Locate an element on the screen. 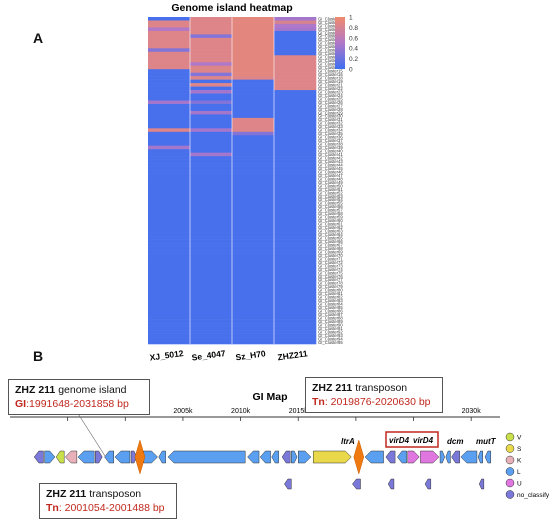  callout-tn-bottom-text: transposon is located at coordinates (114, 494).